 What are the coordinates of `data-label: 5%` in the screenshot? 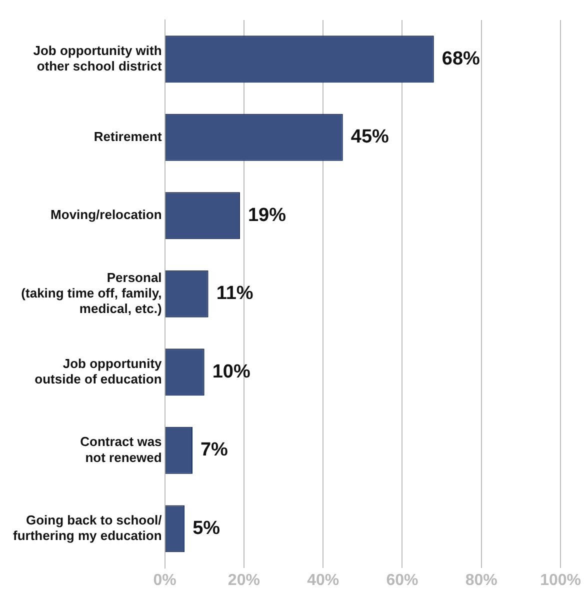 It's located at (206, 528).